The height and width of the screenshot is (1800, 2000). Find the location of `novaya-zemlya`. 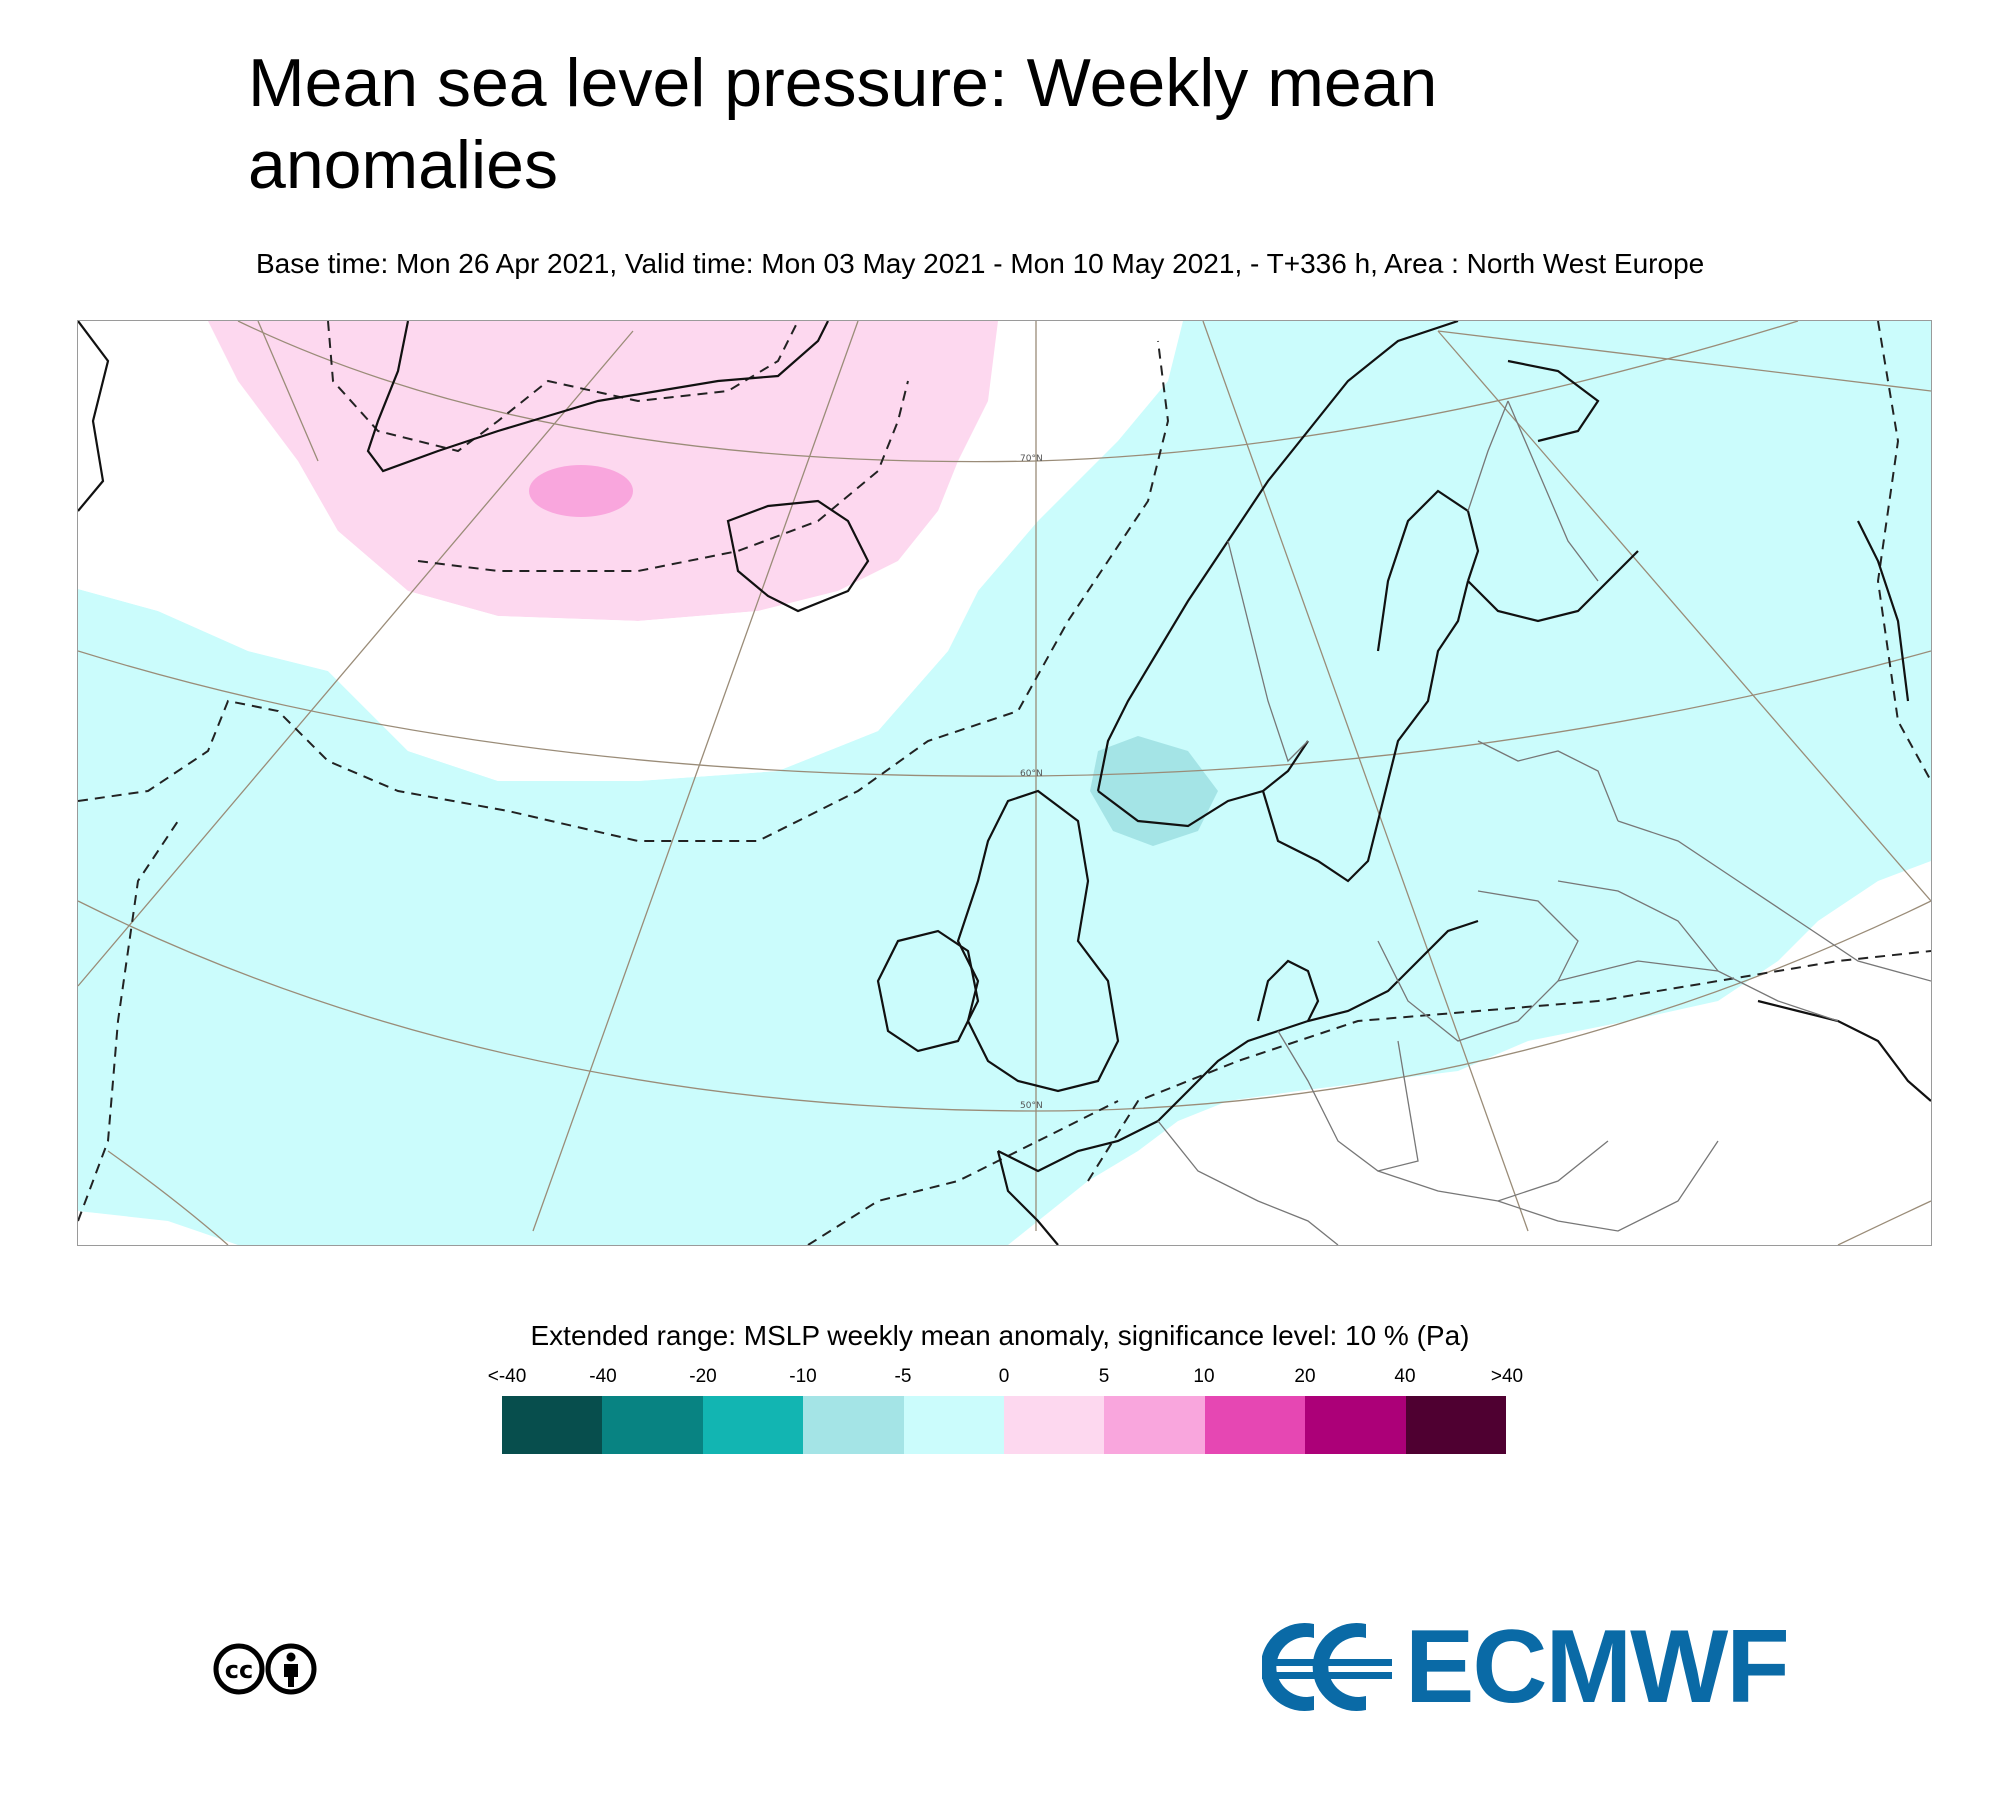

novaya-zemlya is located at coordinates (1883, 611).